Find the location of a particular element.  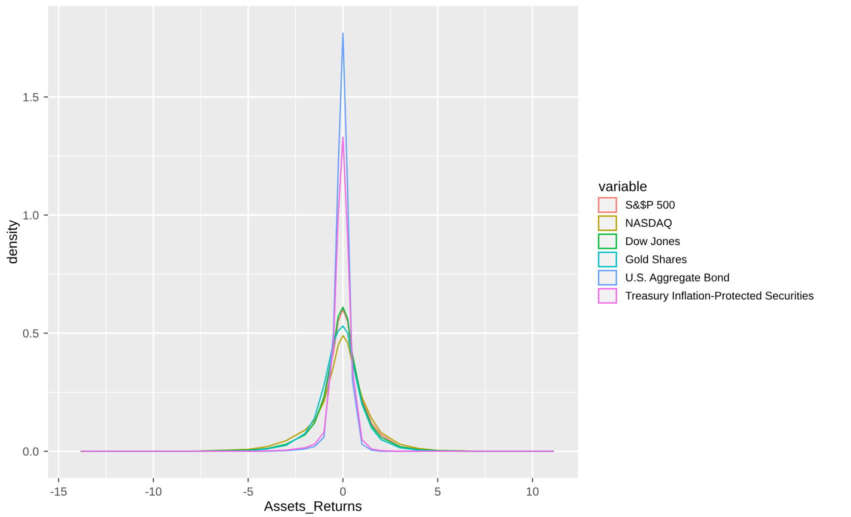

legend-label: NASDAQ is located at coordinates (649, 224).